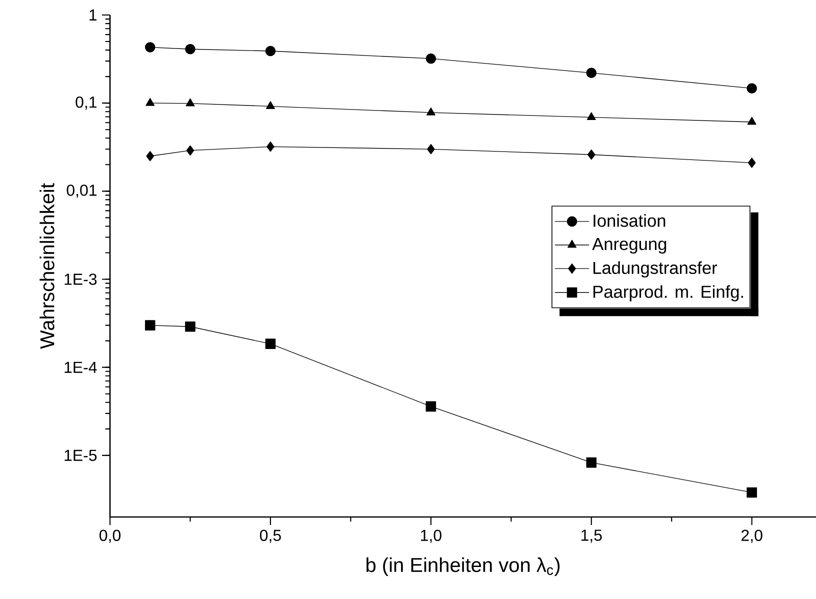  Describe the element at coordinates (752, 536) in the screenshot. I see `x-tick-label: 2,0` at that location.